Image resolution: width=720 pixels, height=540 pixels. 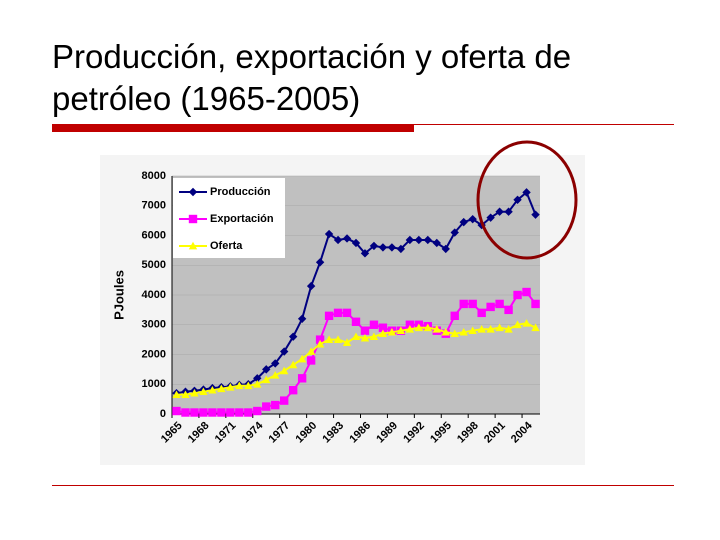 I want to click on title-line, so click(x=363, y=124).